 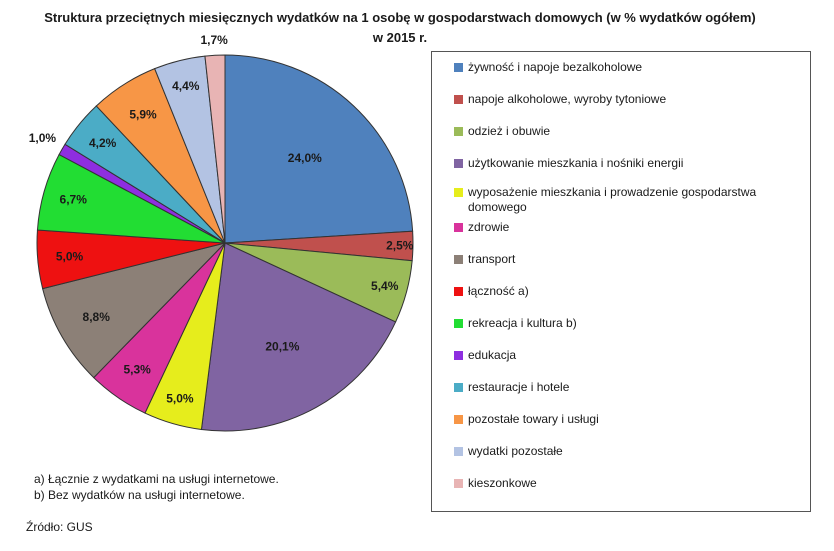 I want to click on data-label: 1,7%, so click(x=214, y=40).